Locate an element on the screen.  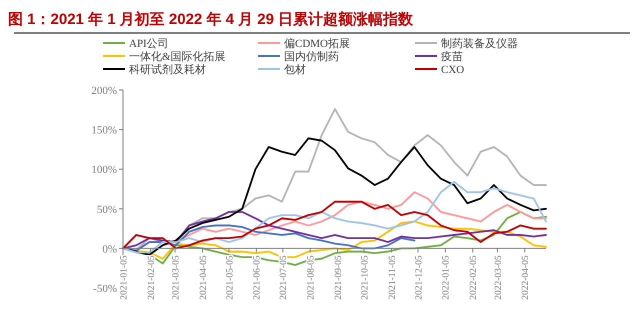
y-tick-label: 150% is located at coordinates (104, 130).